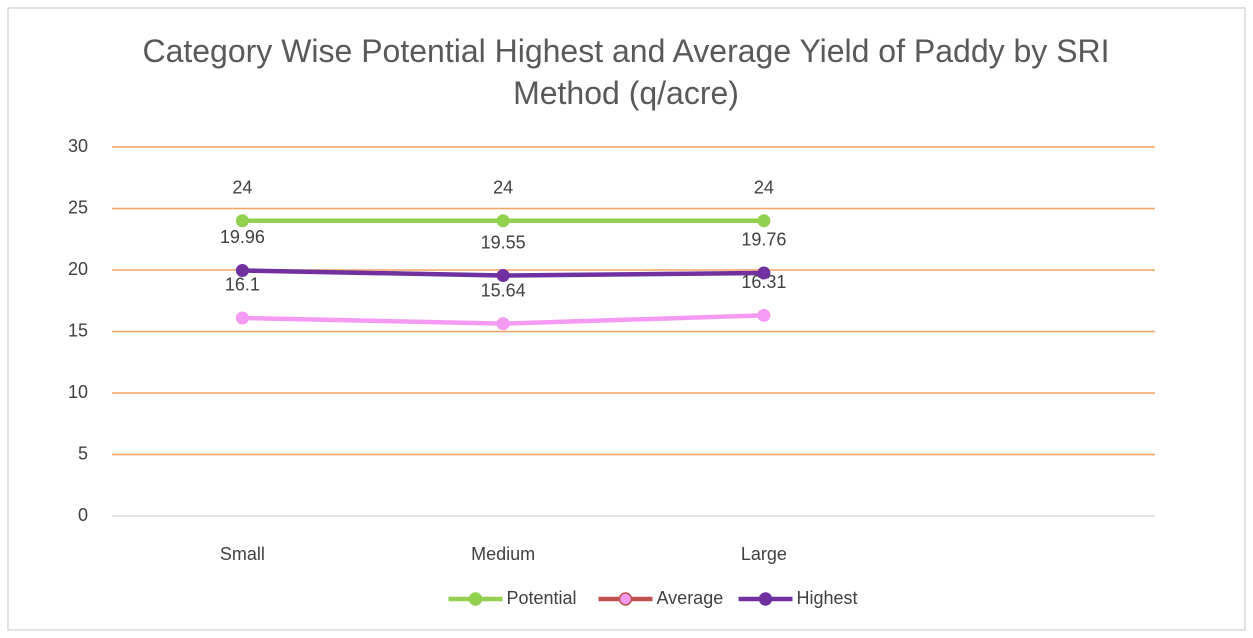 Image resolution: width=1253 pixels, height=638 pixels. What do you see at coordinates (83, 515) in the screenshot?
I see `y-tick-label: 0` at bounding box center [83, 515].